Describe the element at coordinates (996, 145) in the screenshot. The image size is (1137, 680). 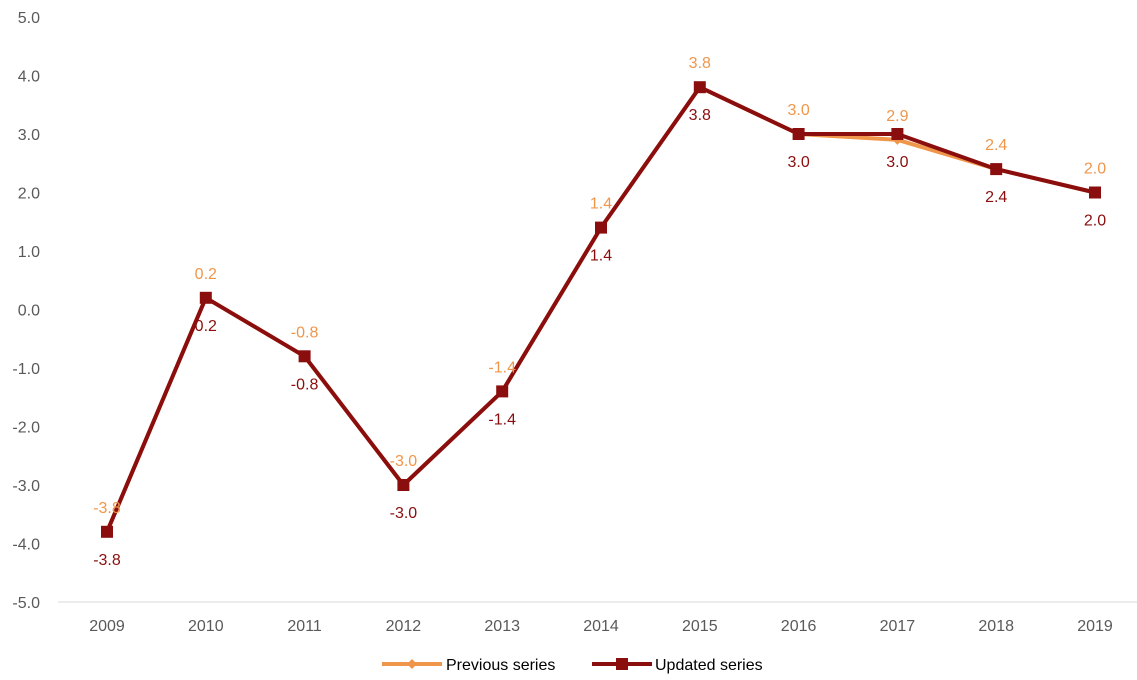
I see `data-label-previous: 2.4` at that location.